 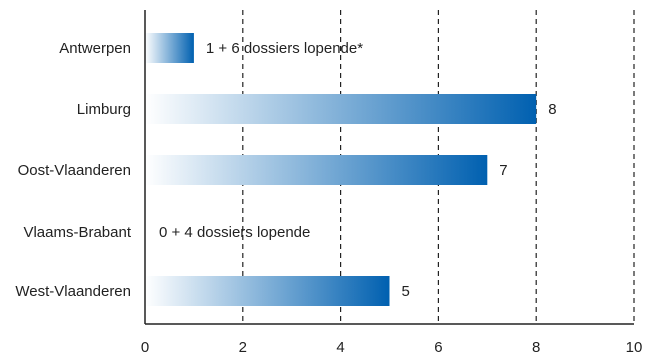 I want to click on bar-limburg, so click(x=341, y=109).